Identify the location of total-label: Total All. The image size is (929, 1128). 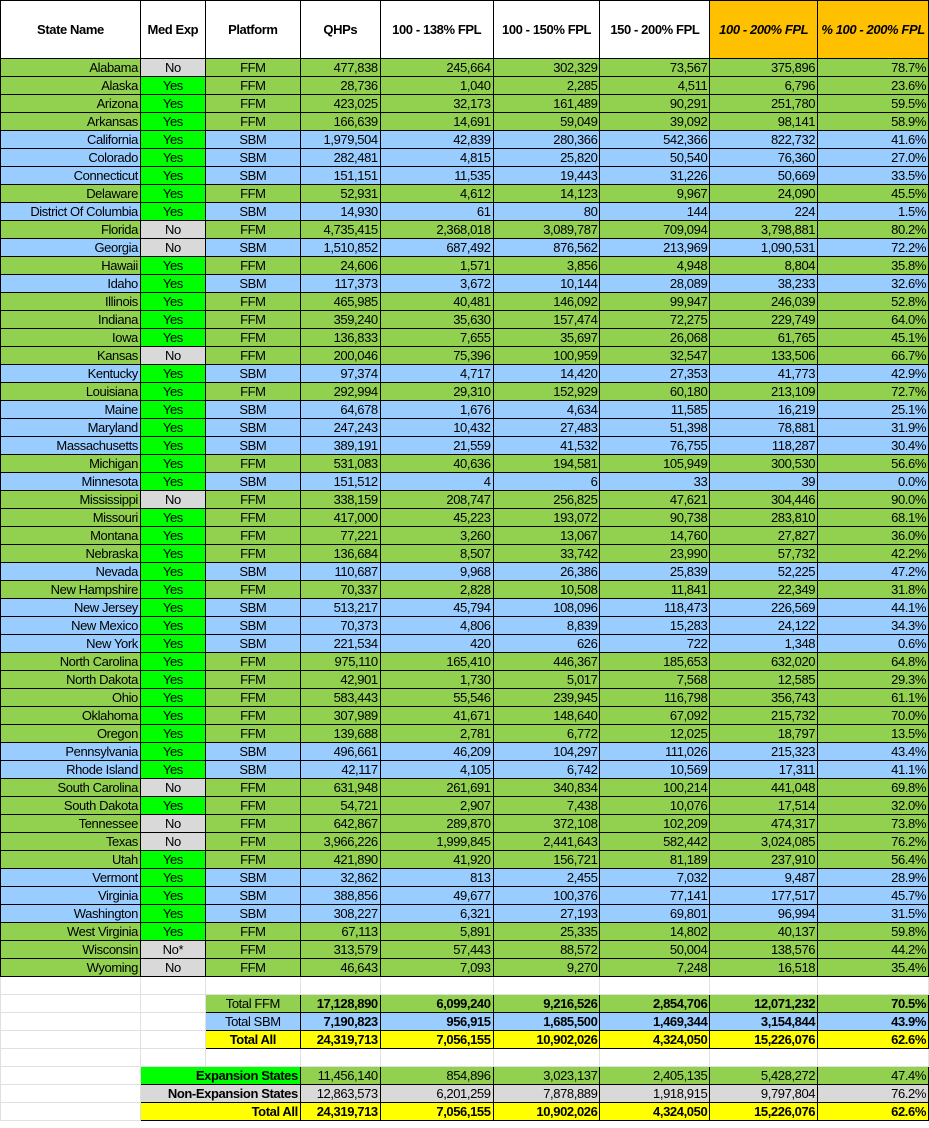
(252, 1039).